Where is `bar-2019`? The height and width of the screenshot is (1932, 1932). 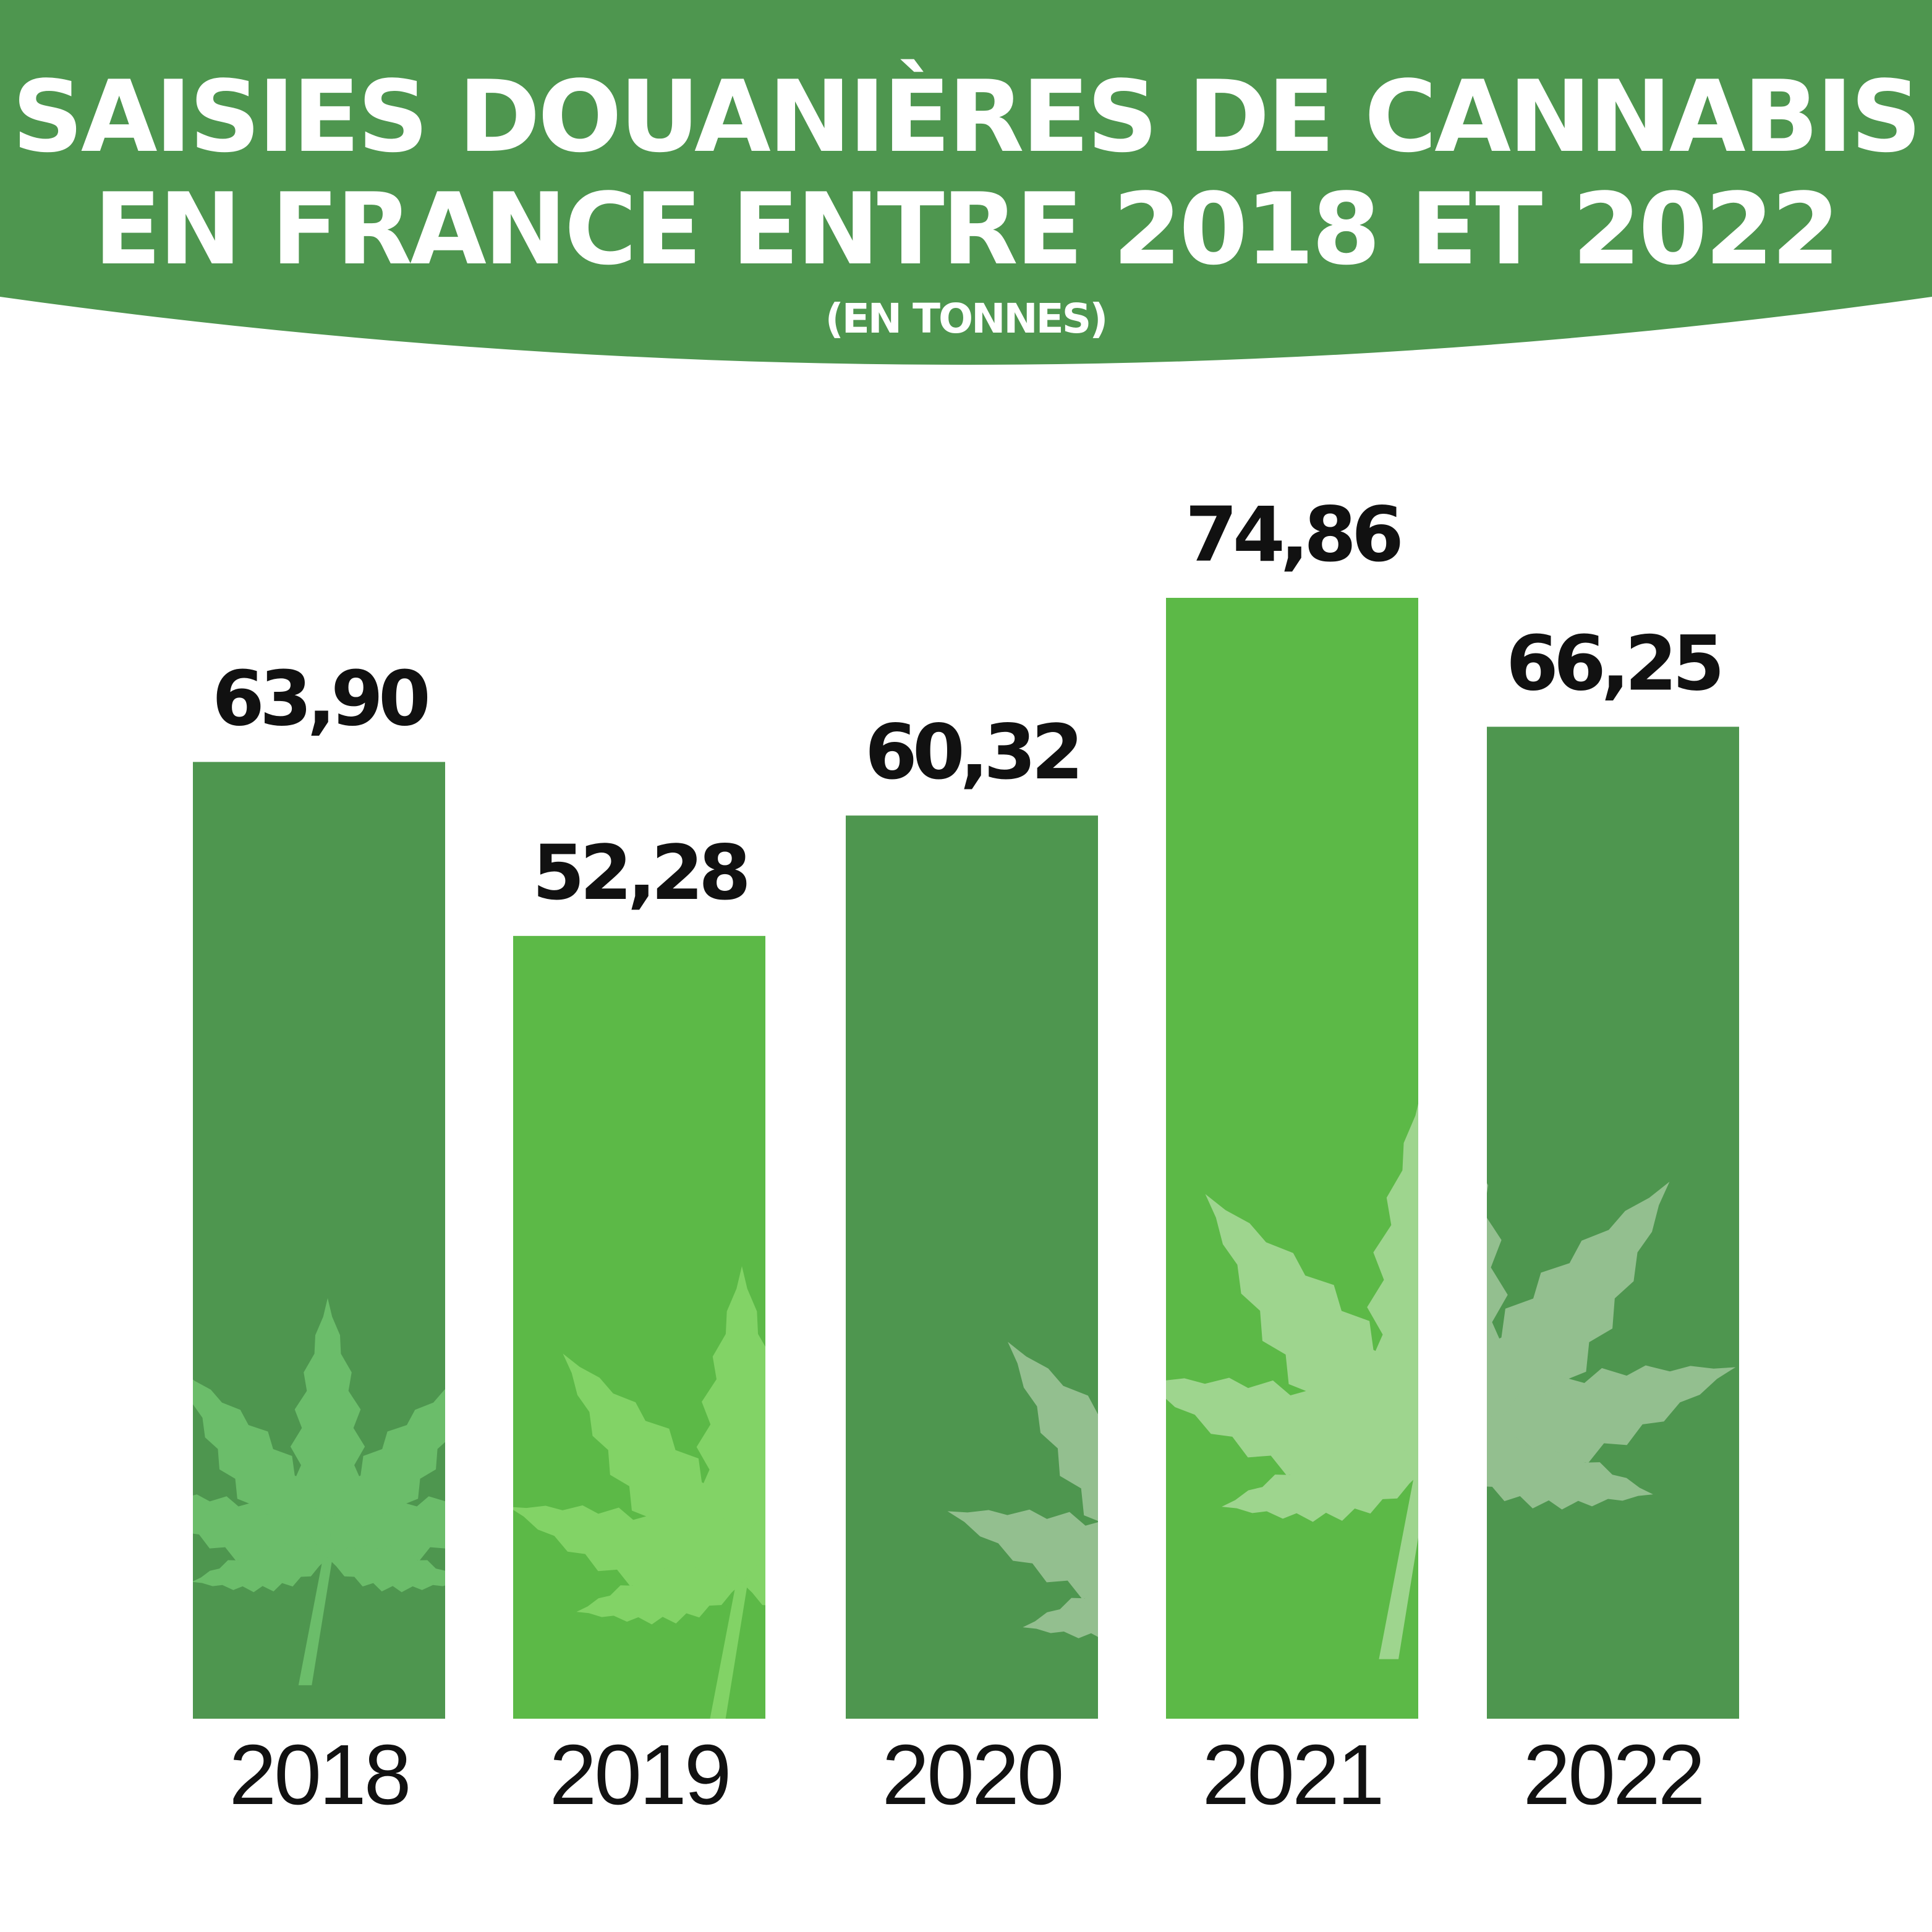 bar-2019 is located at coordinates (639, 1327).